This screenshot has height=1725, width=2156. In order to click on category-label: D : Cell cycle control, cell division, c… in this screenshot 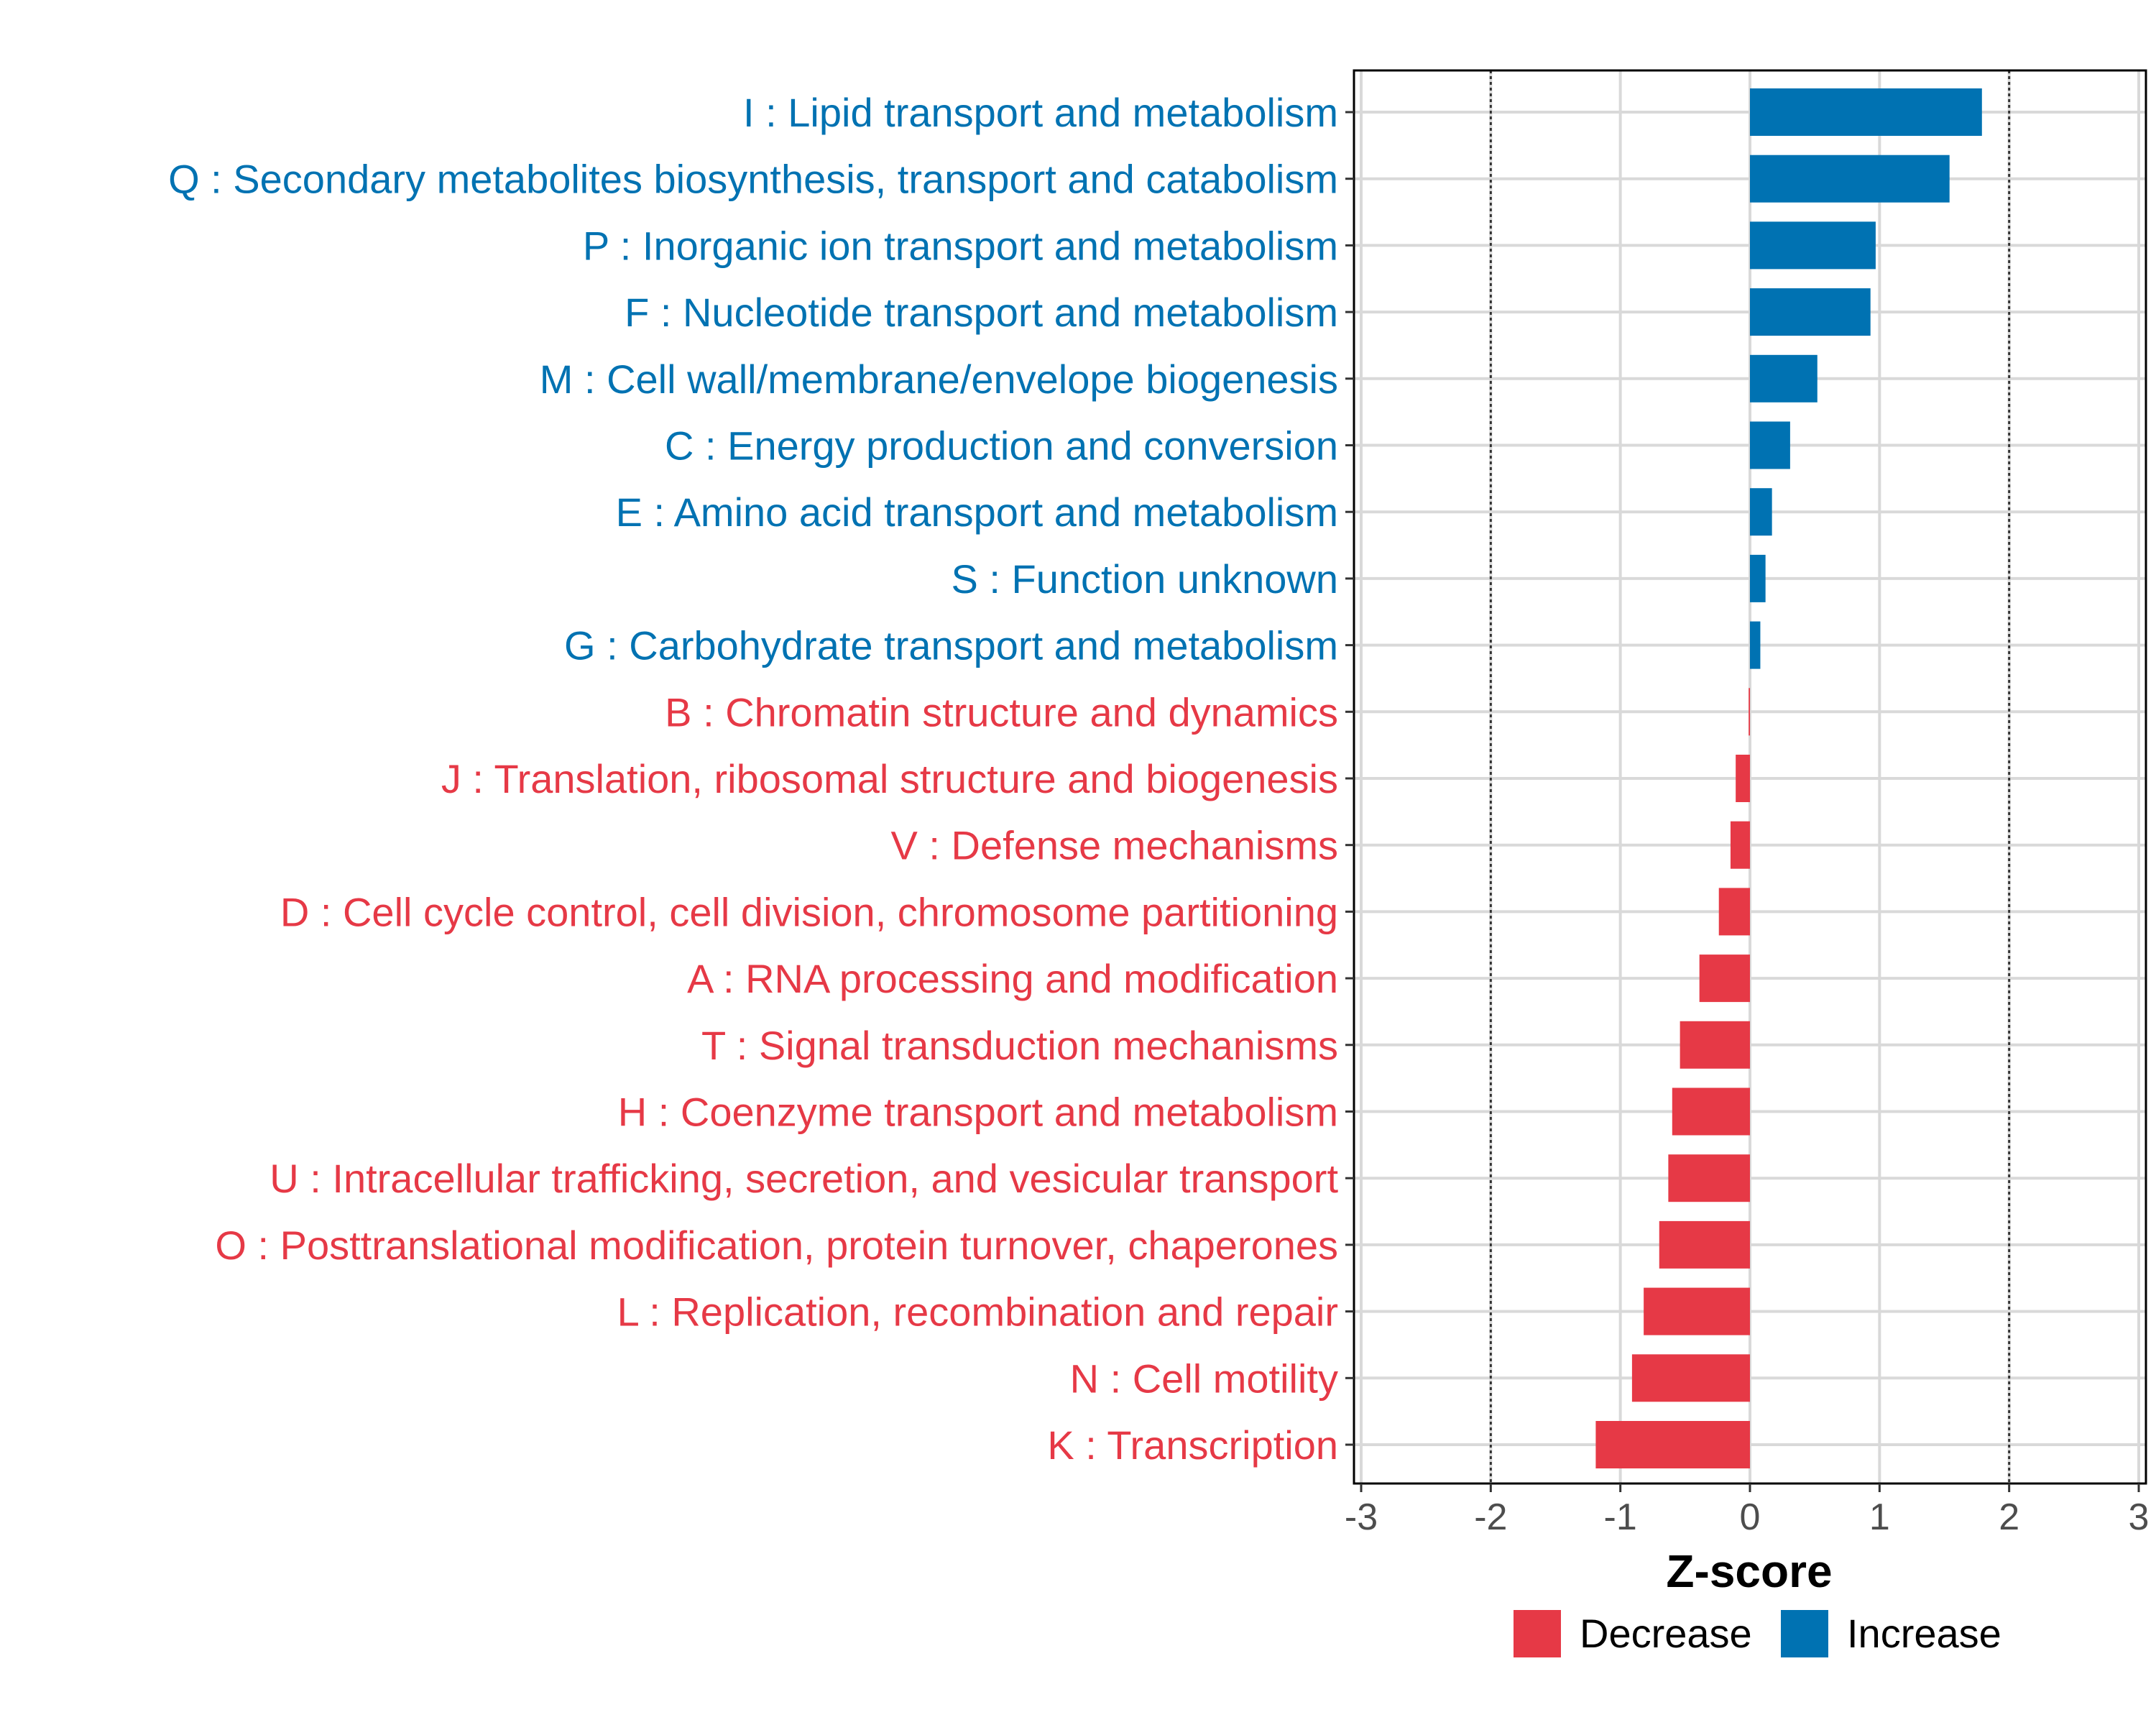, I will do `click(809, 911)`.